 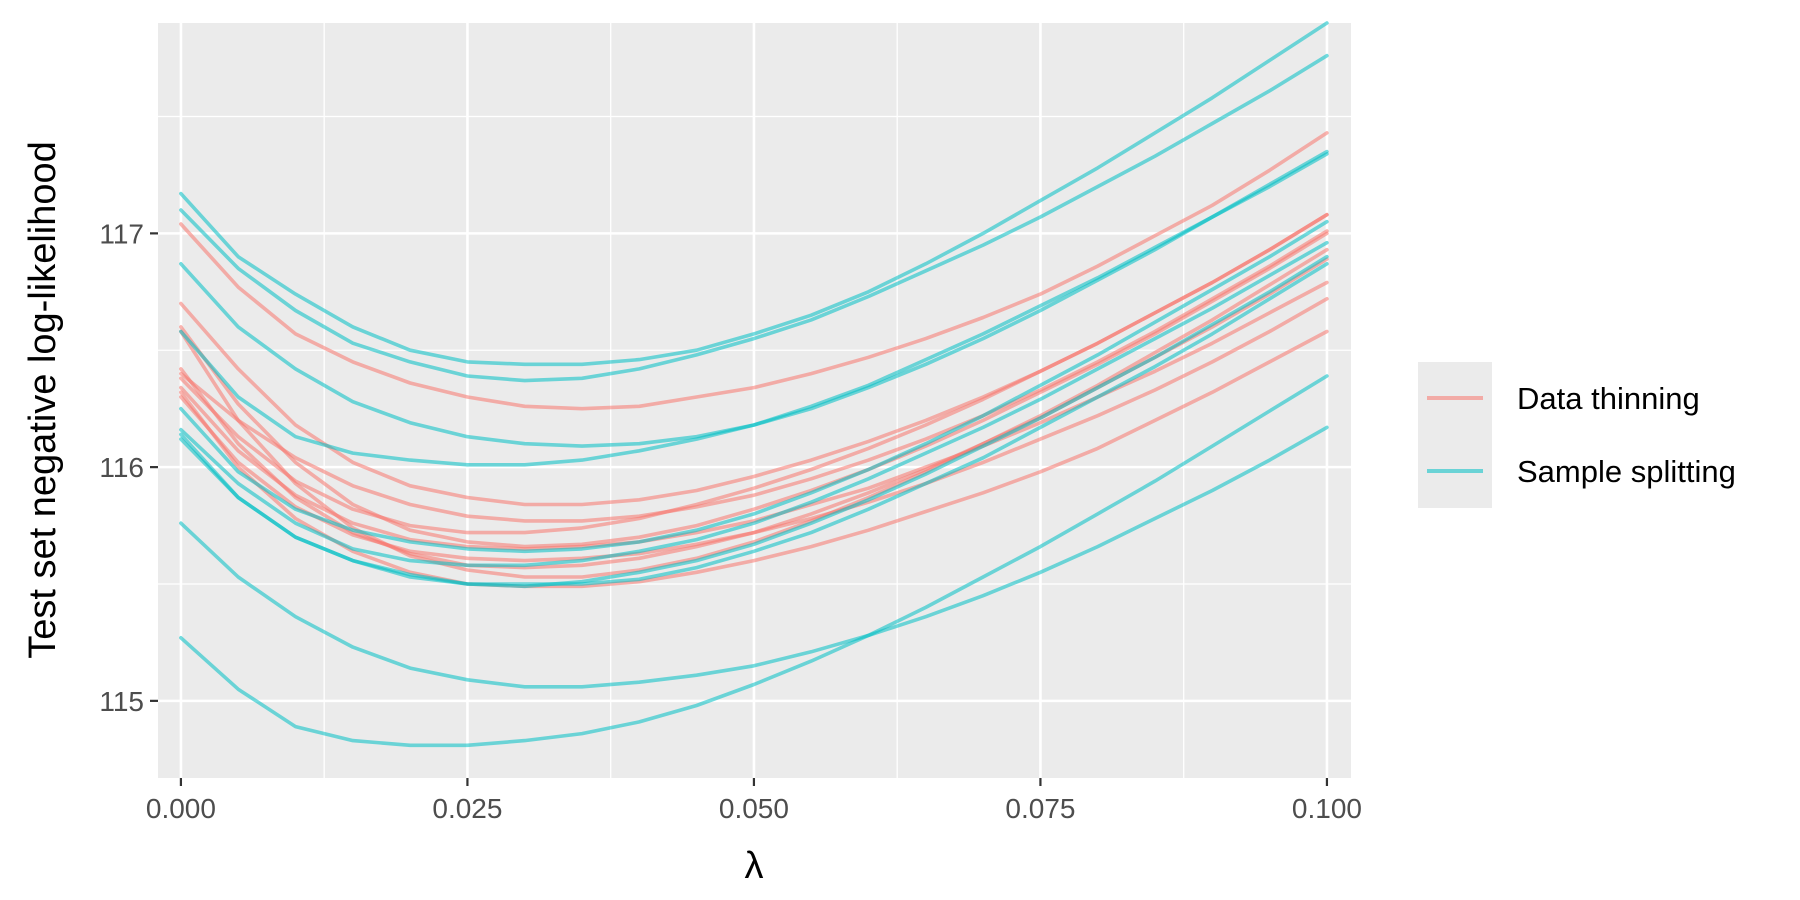 I want to click on legend-label-sample-splitting: Sample splitting, so click(x=1626, y=471).